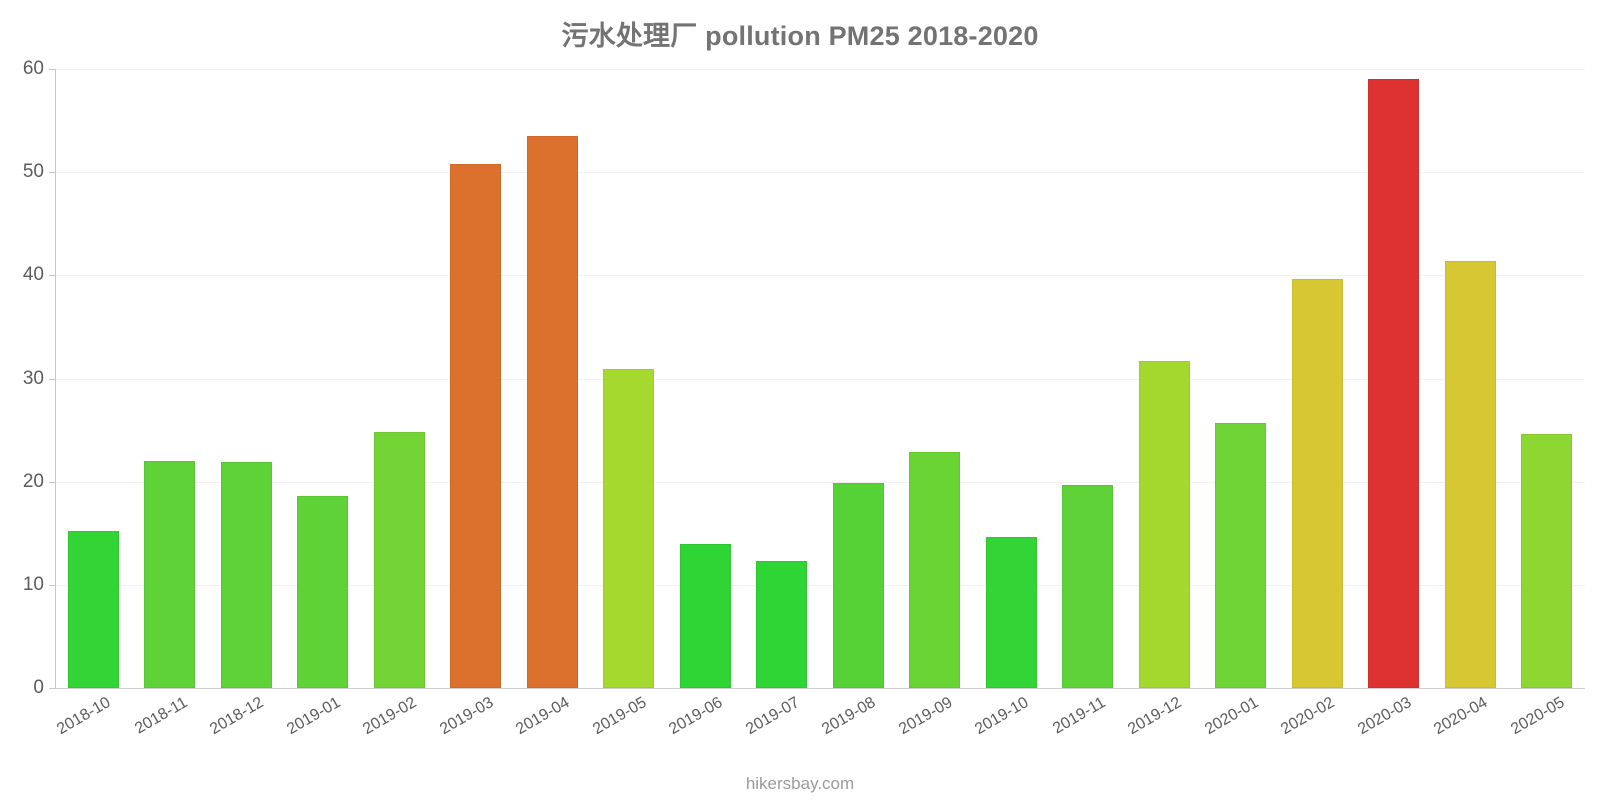 The height and width of the screenshot is (800, 1600). What do you see at coordinates (33, 275) in the screenshot?
I see `y-tick-label: 40` at bounding box center [33, 275].